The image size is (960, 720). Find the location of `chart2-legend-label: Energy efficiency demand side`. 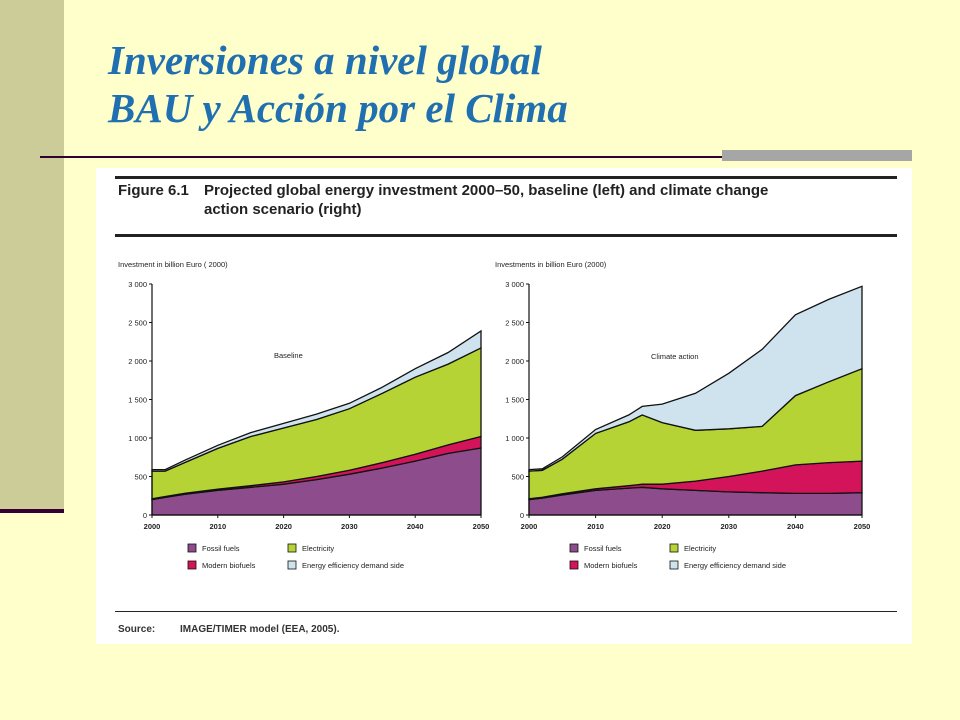

chart2-legend-label: Energy efficiency demand side is located at coordinates (735, 565).